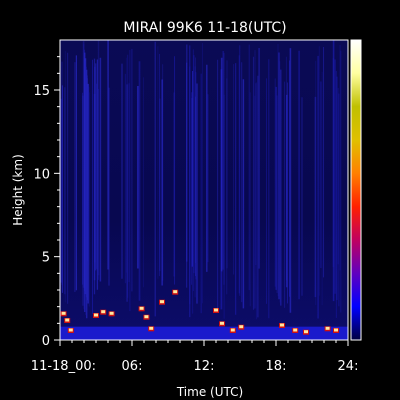  I want to click on colorbar-frame, so click(356, 190).